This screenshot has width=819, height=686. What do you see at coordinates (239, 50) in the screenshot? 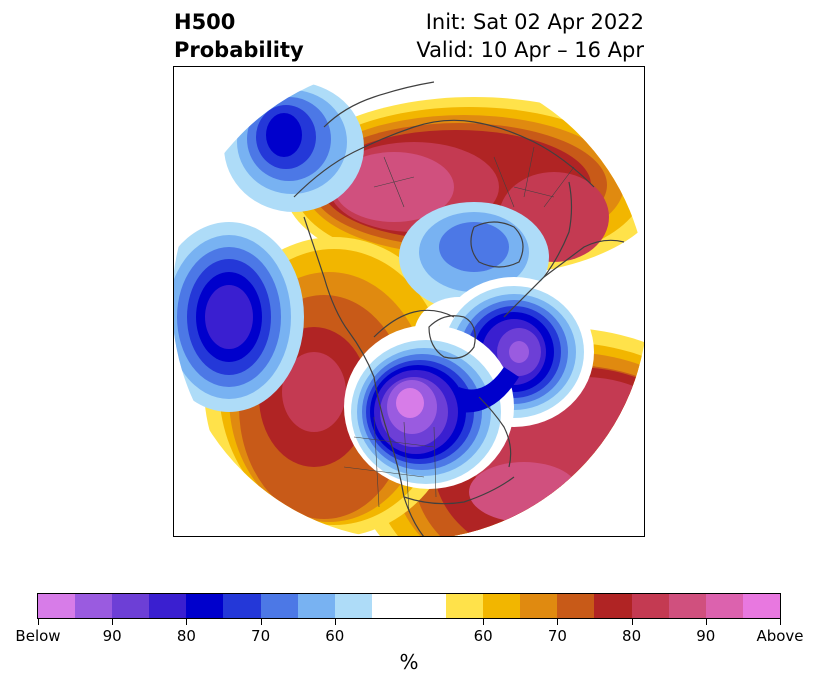
I see `title-product: Probability` at bounding box center [239, 50].